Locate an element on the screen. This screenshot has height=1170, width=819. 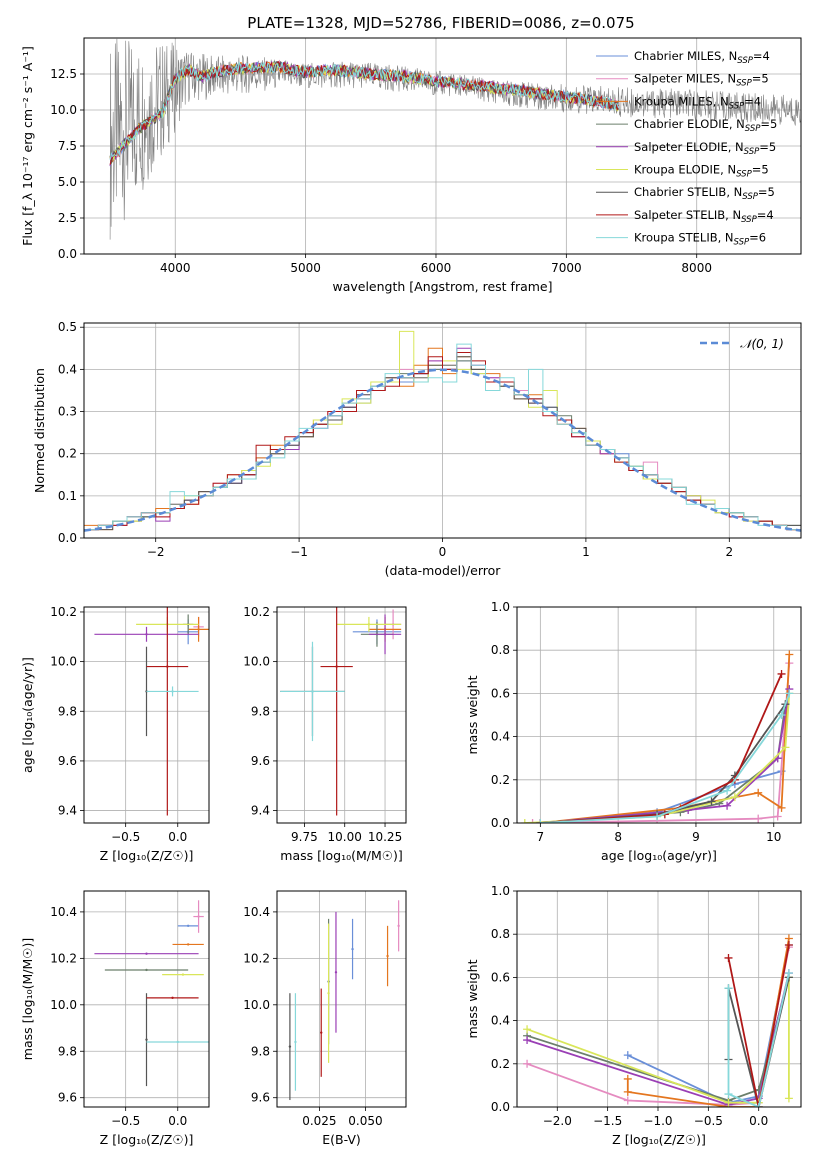
y-tick-label: 1.0 is located at coordinates (500, 891).